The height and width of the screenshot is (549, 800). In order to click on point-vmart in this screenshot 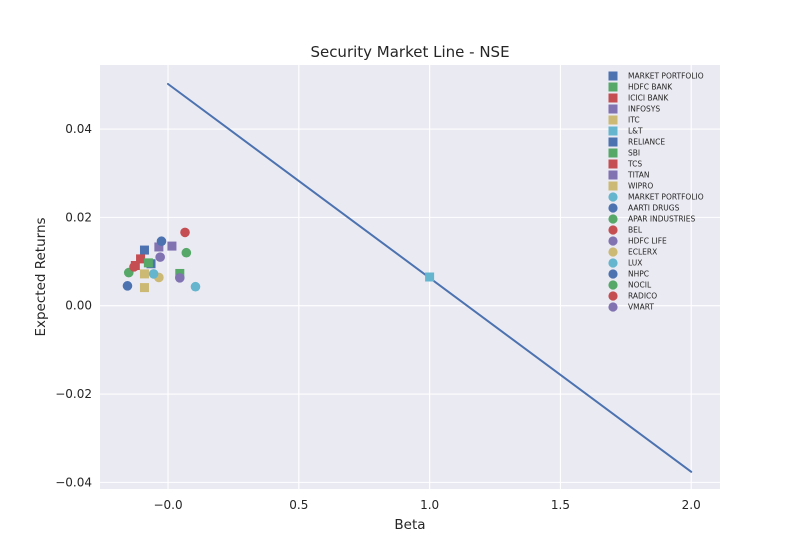, I will do `click(179, 278)`.